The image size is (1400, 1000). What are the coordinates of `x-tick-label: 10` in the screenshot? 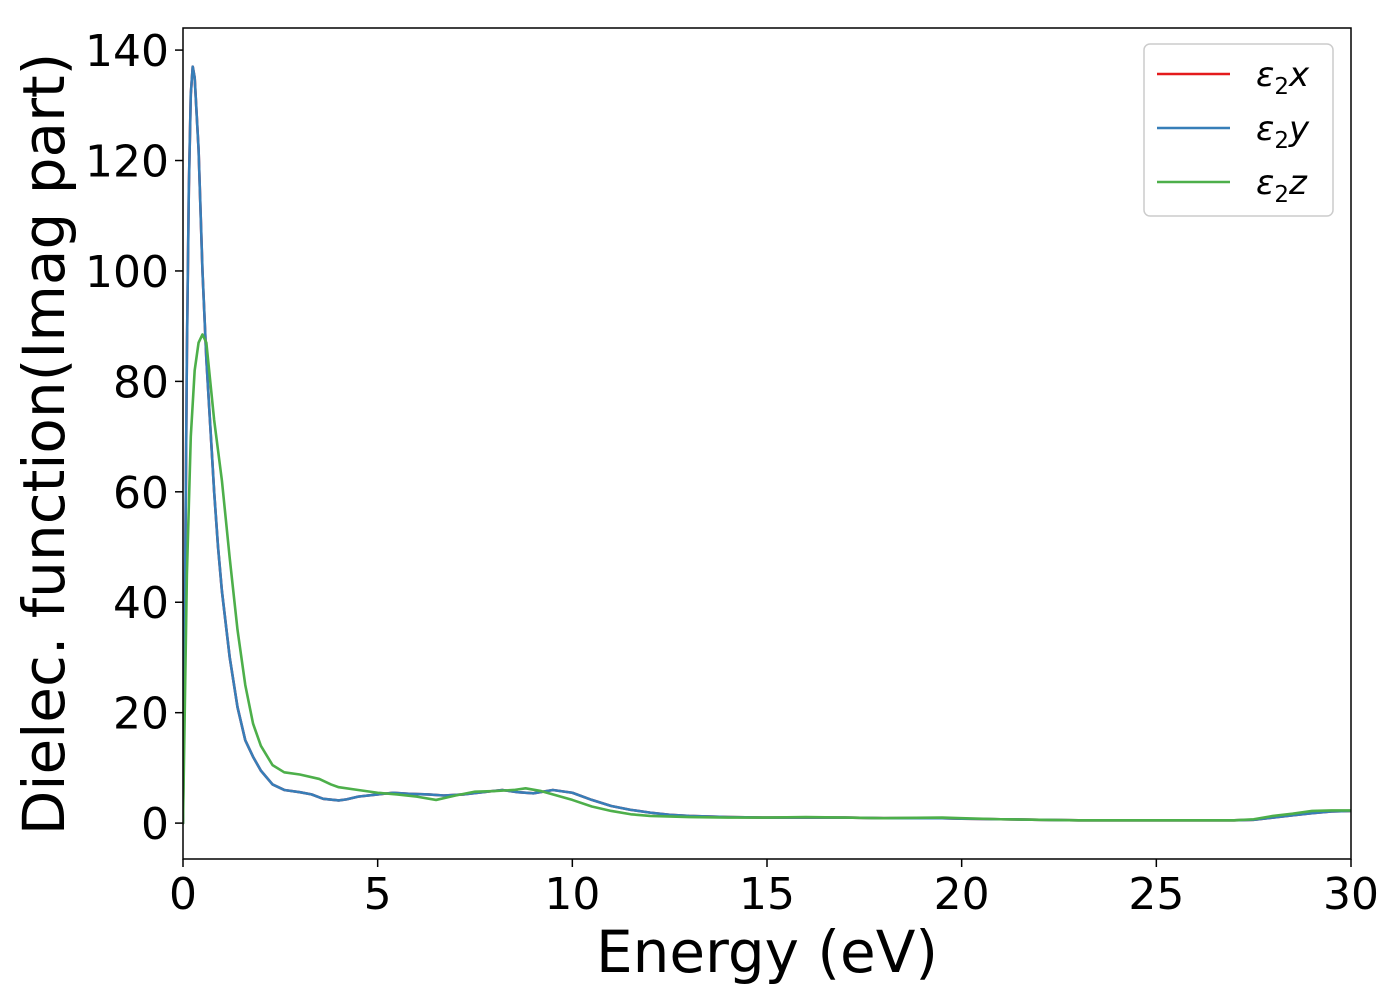 It's located at (572, 894).